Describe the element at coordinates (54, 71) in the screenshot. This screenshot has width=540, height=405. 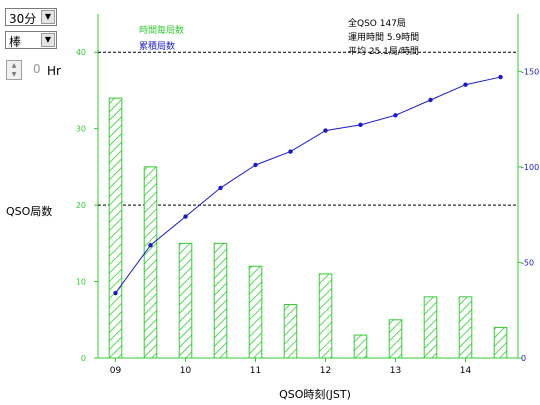
I see `hour-unit-label: Hr` at that location.